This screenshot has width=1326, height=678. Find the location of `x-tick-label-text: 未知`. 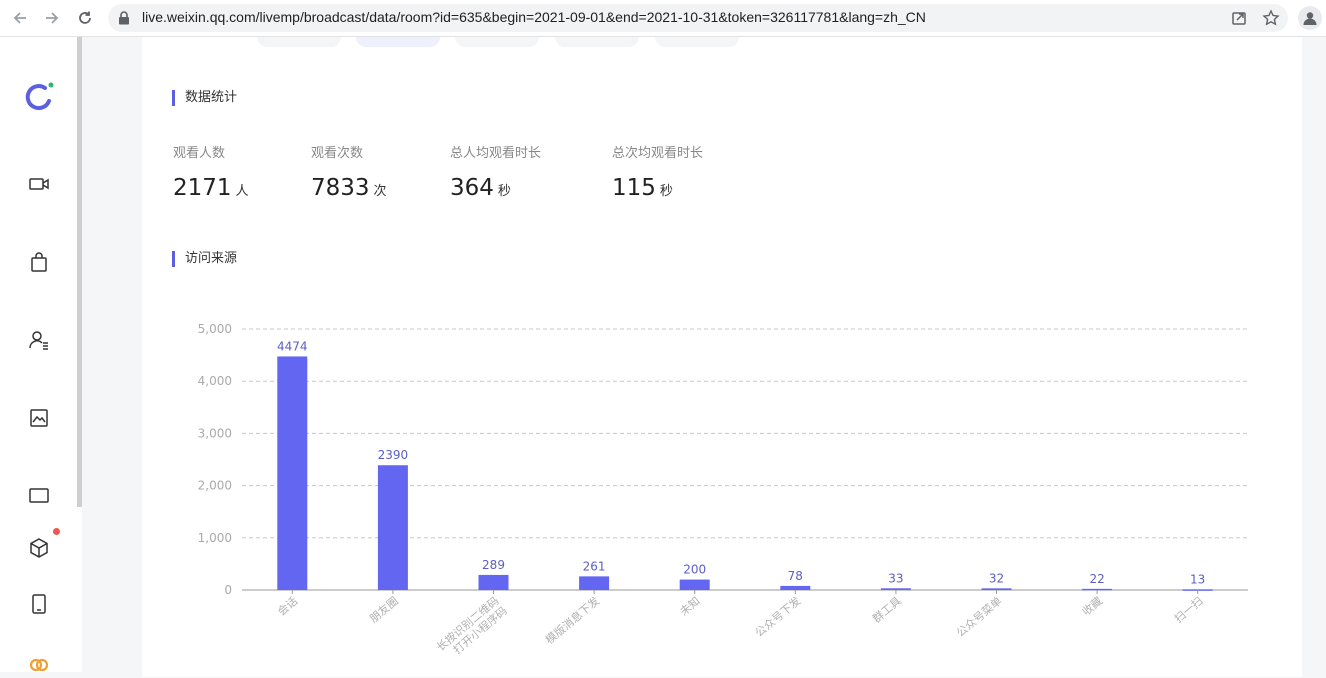

x-tick-label-text: 未知 is located at coordinates (690, 606).